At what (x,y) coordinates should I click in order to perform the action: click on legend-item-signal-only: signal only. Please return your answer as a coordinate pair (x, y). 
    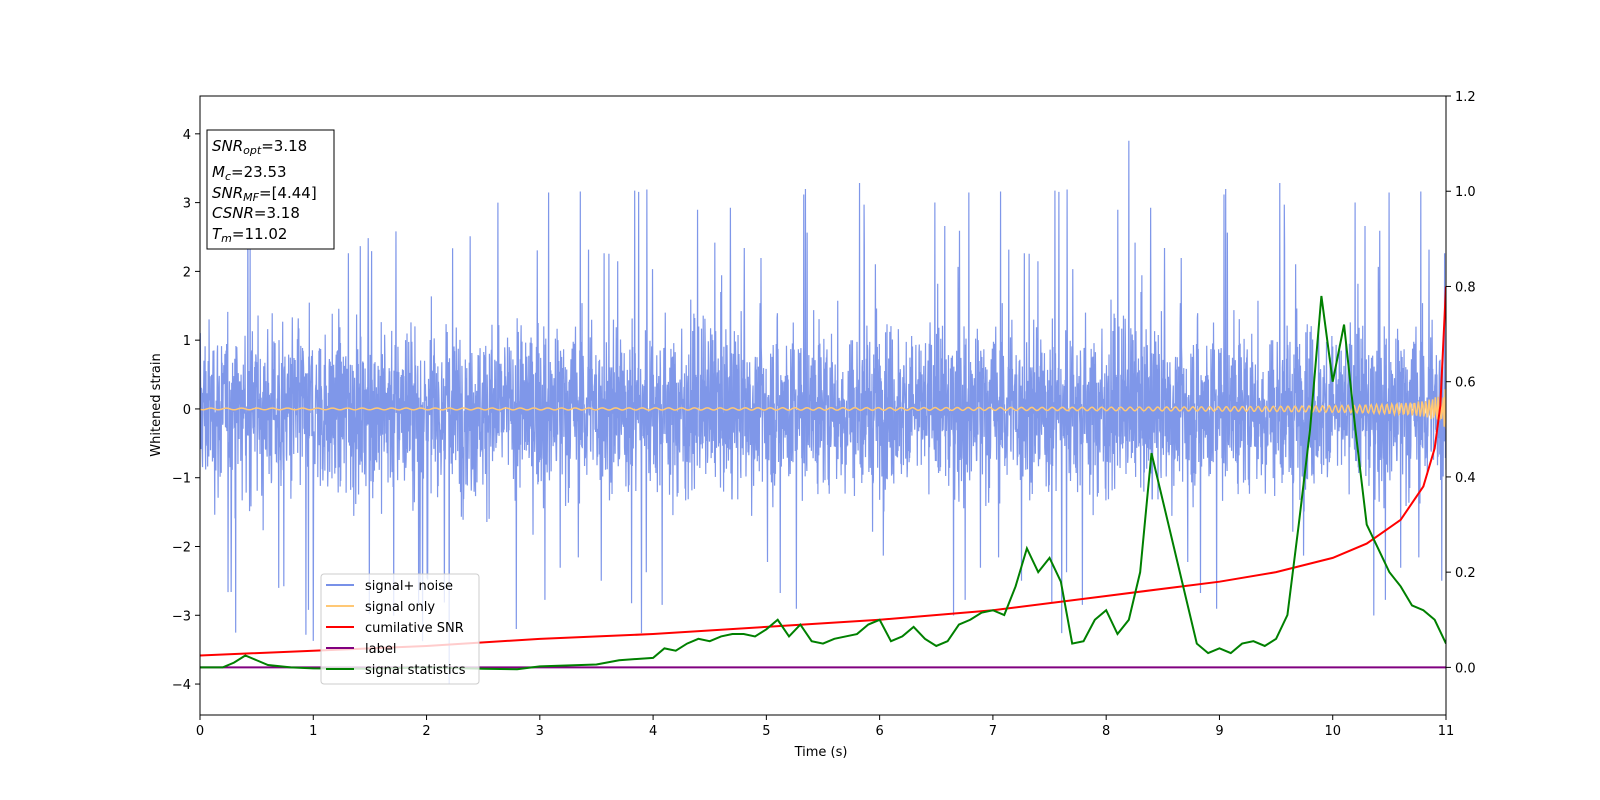
    Looking at the image, I should click on (380, 607).